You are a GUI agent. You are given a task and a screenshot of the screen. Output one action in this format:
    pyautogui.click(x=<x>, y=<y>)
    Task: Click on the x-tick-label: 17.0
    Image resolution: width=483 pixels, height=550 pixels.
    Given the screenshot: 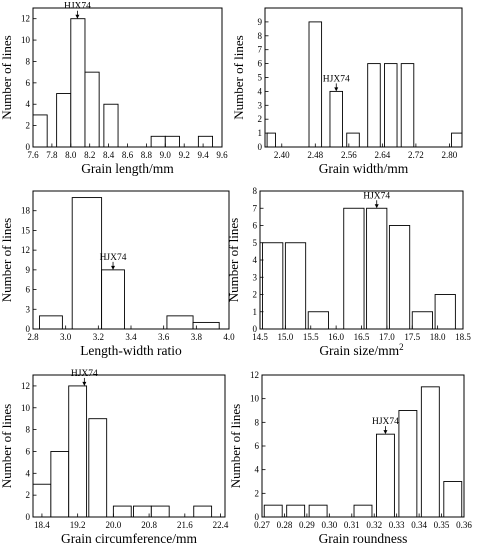 What is the action you would take?
    pyautogui.click(x=387, y=337)
    